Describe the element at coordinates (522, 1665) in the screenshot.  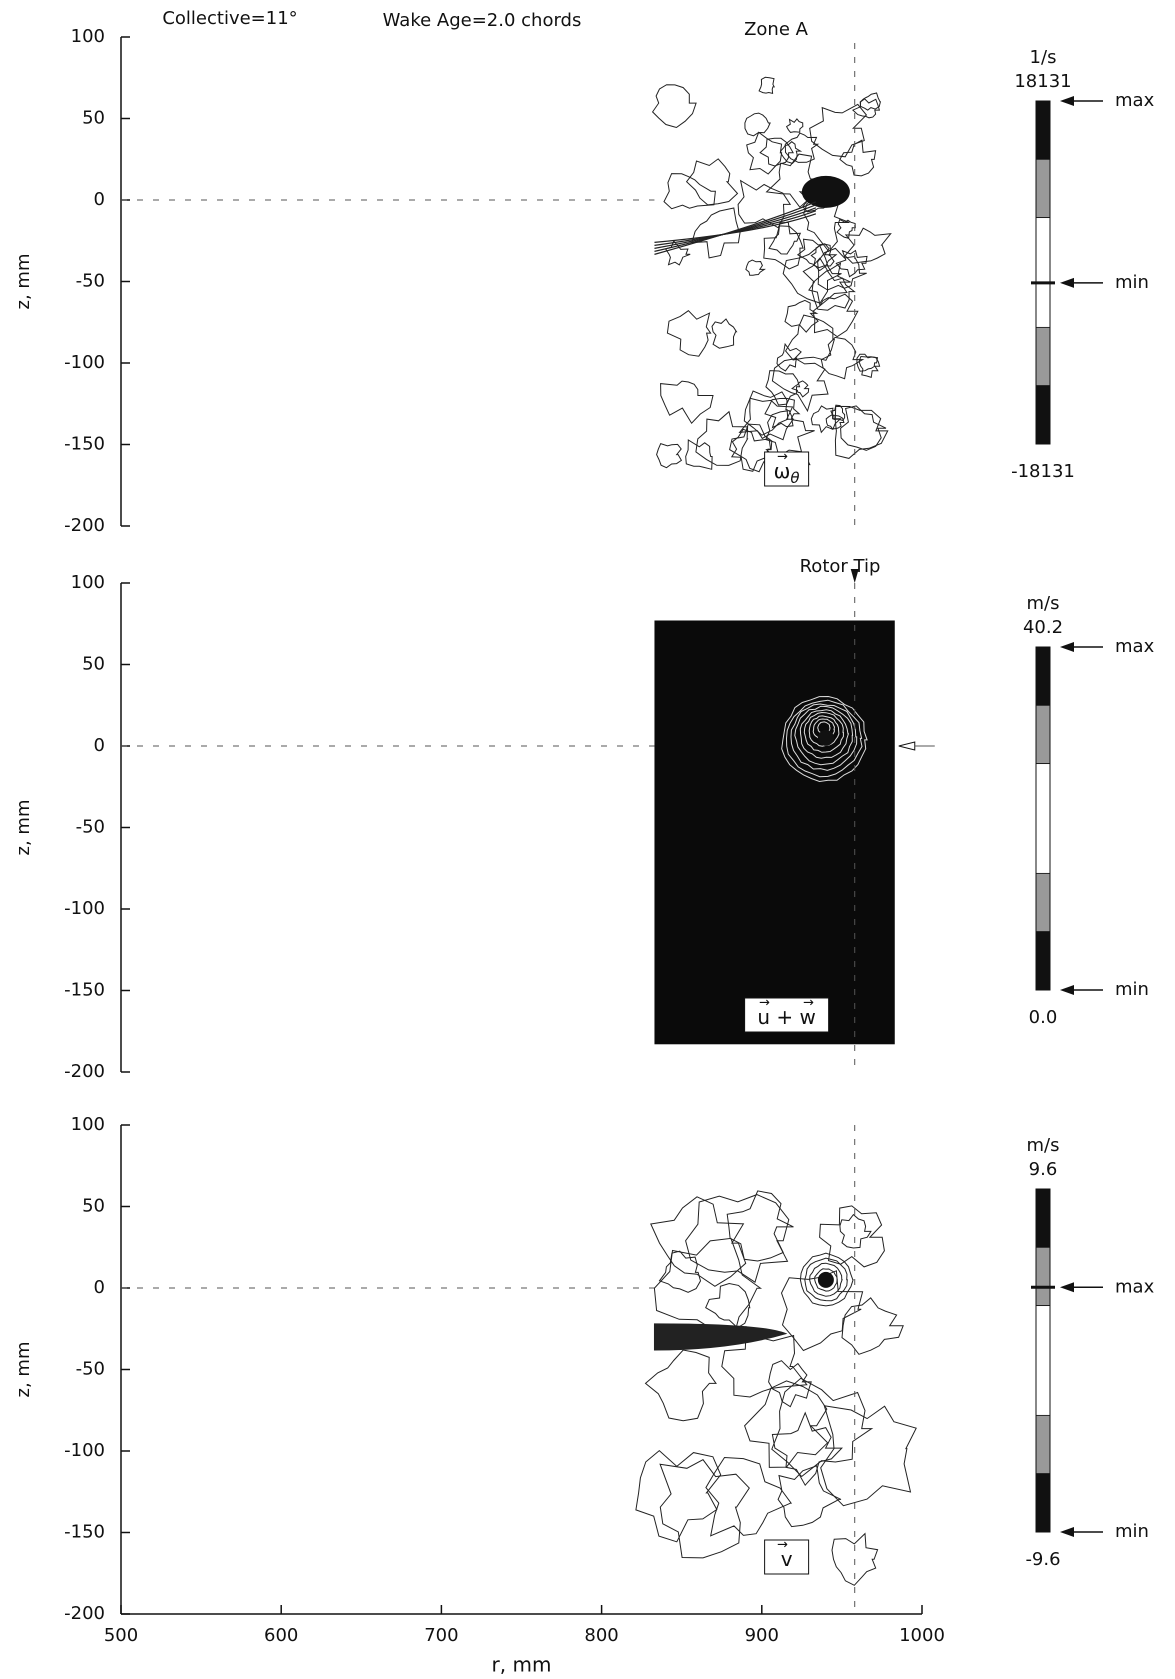
I see `x-axis-label: r, mm` at that location.